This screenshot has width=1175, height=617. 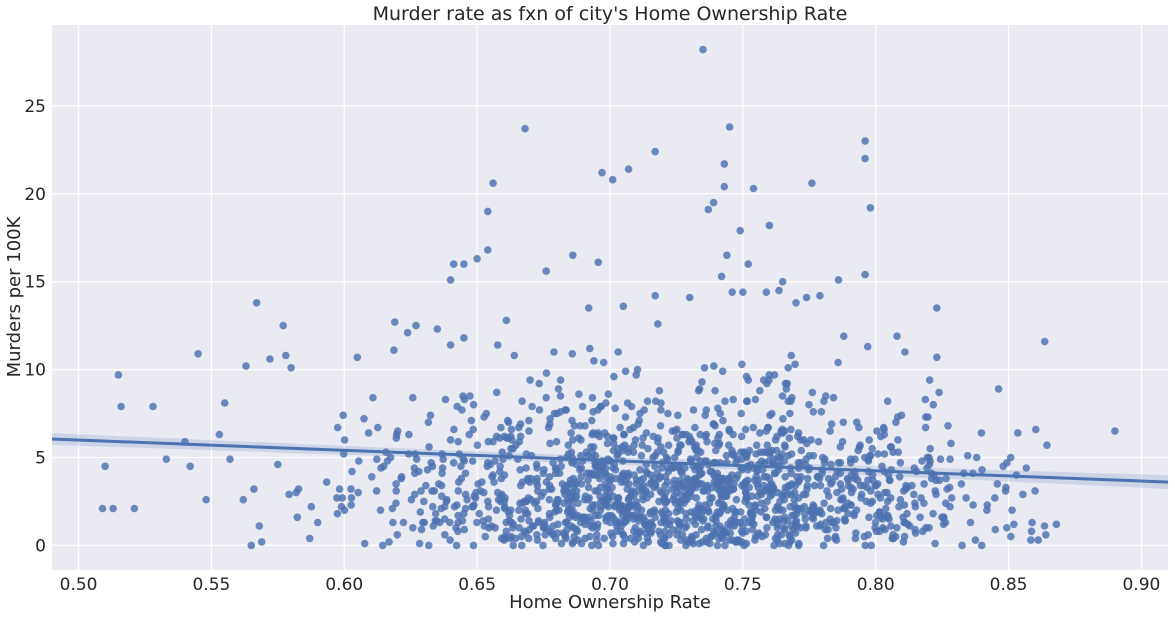 What do you see at coordinates (211, 585) in the screenshot?
I see `x-tick-label: 0.55` at bounding box center [211, 585].